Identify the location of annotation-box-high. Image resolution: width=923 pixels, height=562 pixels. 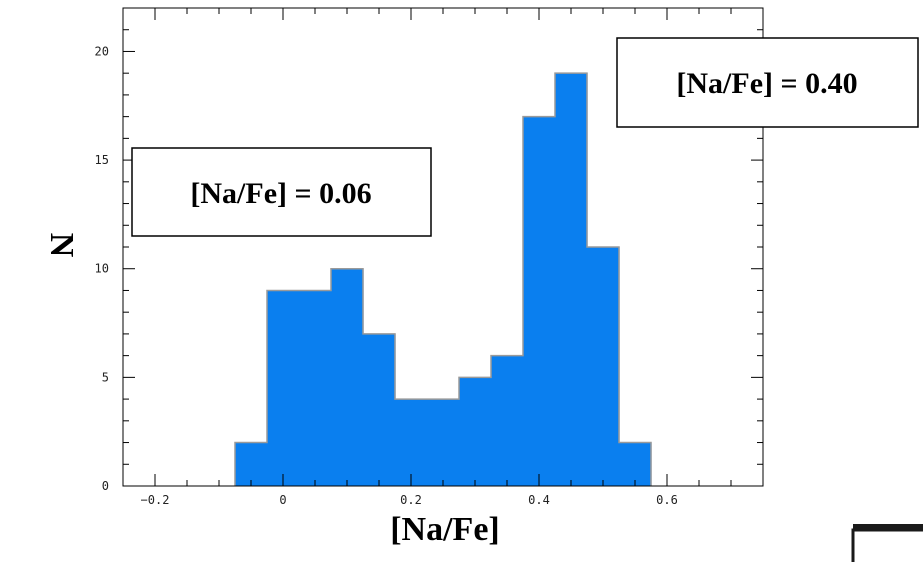
(767, 82).